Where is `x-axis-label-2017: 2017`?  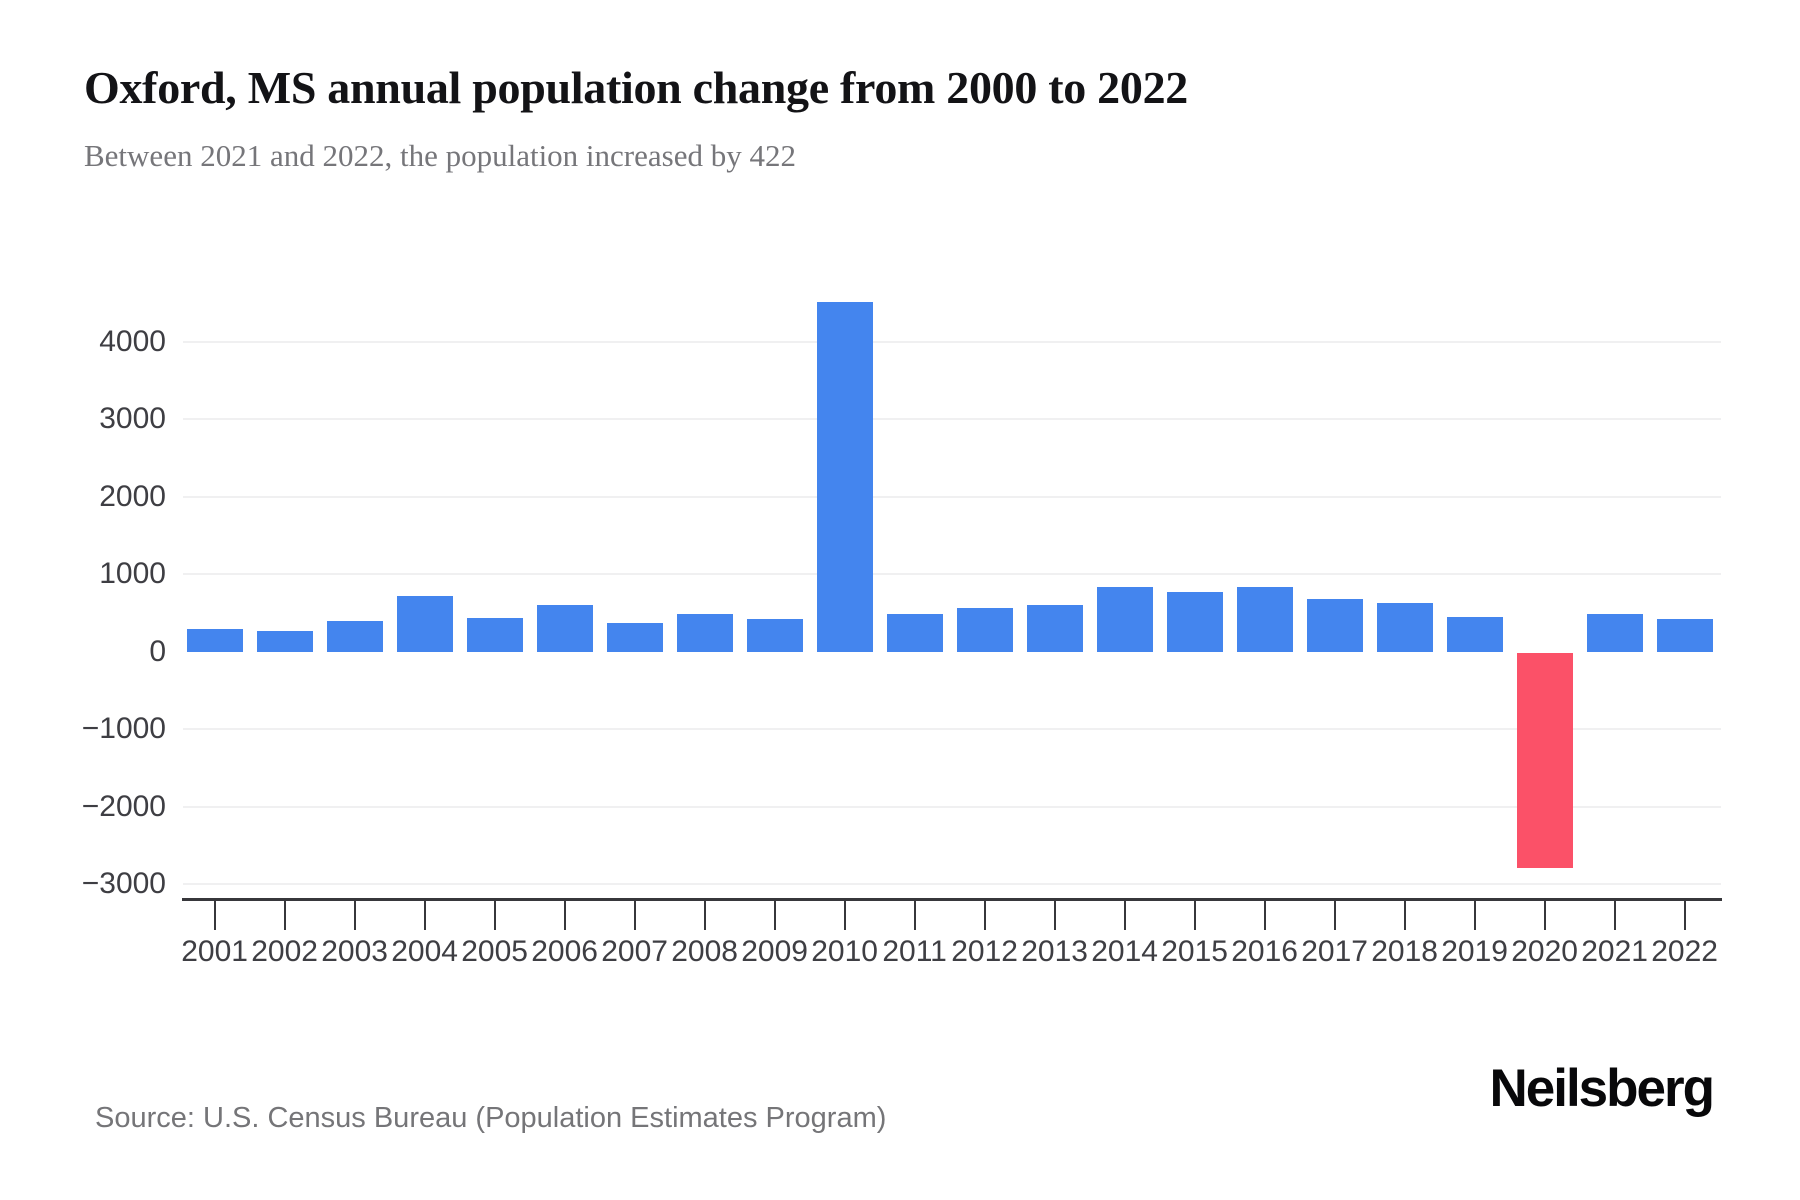 x-axis-label-2017: 2017 is located at coordinates (1334, 951).